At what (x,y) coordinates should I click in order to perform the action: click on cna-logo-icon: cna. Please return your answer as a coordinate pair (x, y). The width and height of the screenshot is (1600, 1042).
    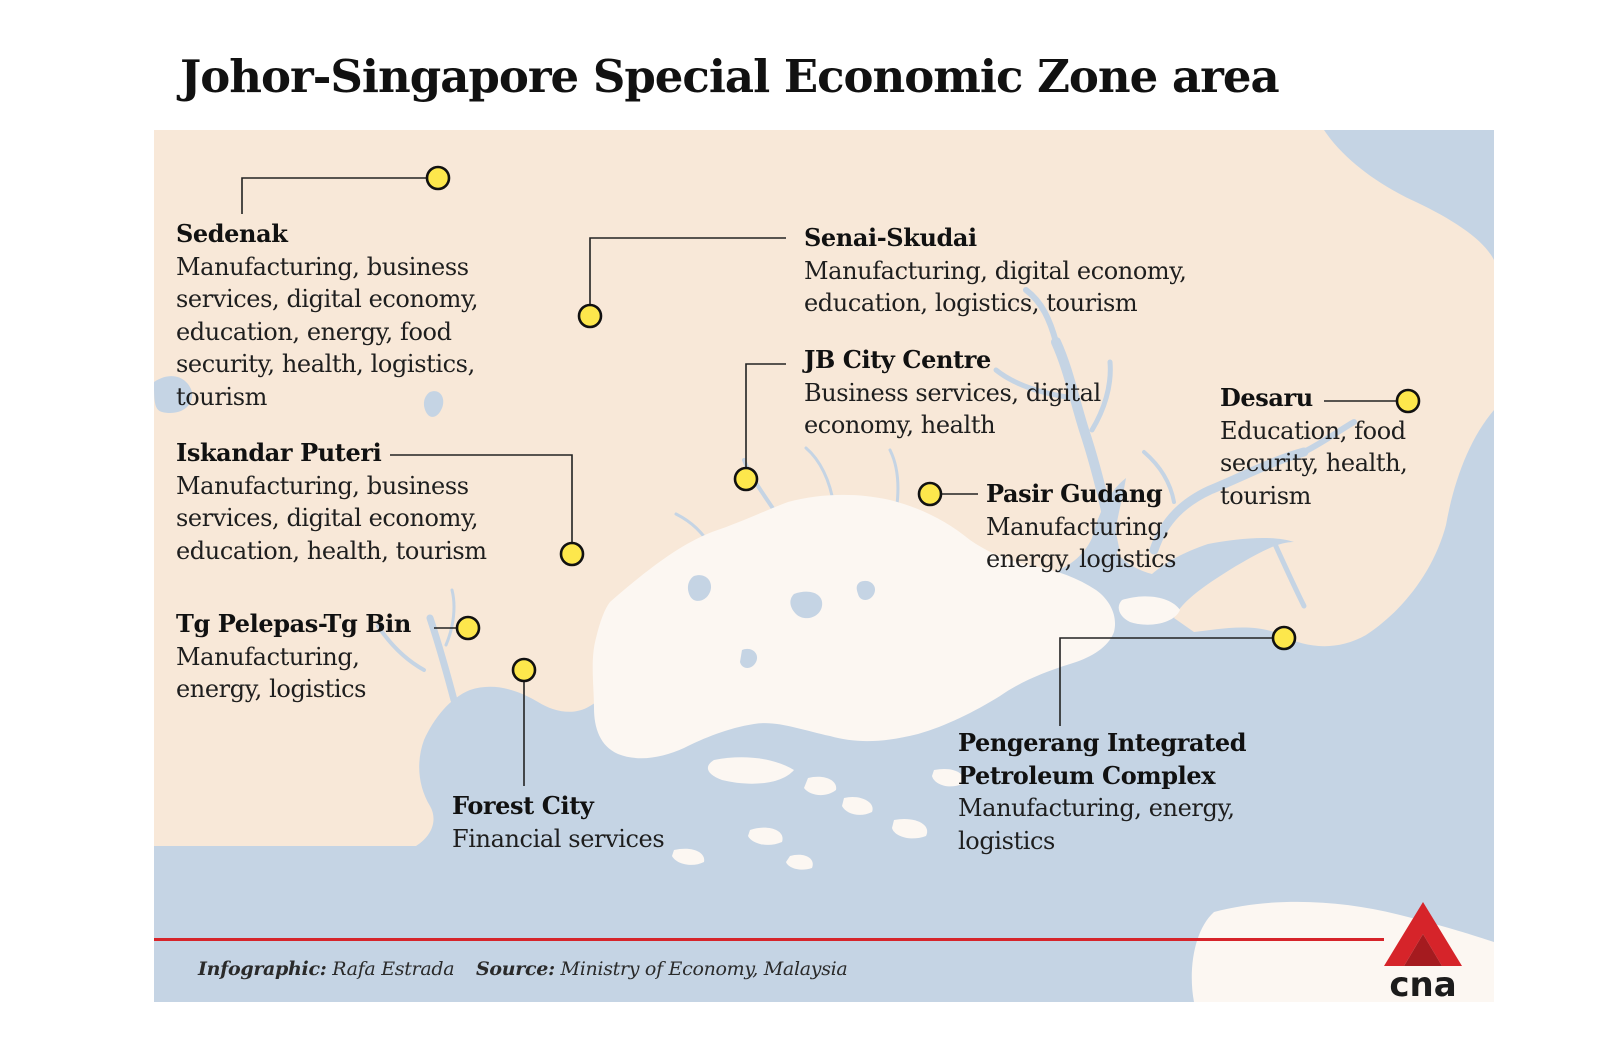
    Looking at the image, I should click on (1423, 951).